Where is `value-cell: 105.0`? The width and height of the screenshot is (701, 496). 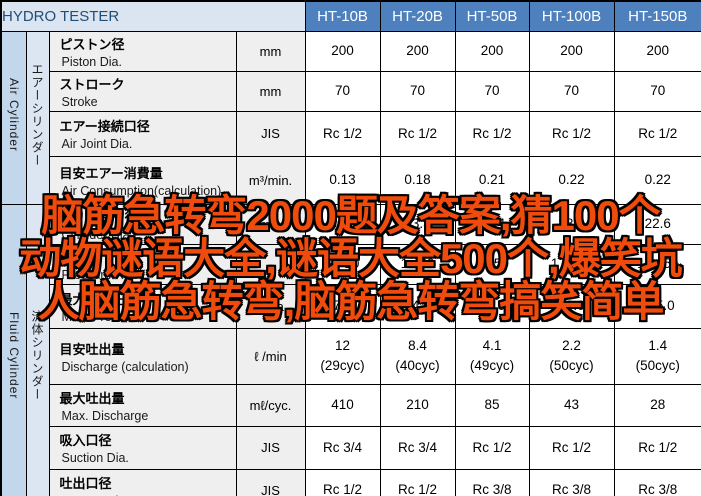
value-cell: 105.0 is located at coordinates (657, 306).